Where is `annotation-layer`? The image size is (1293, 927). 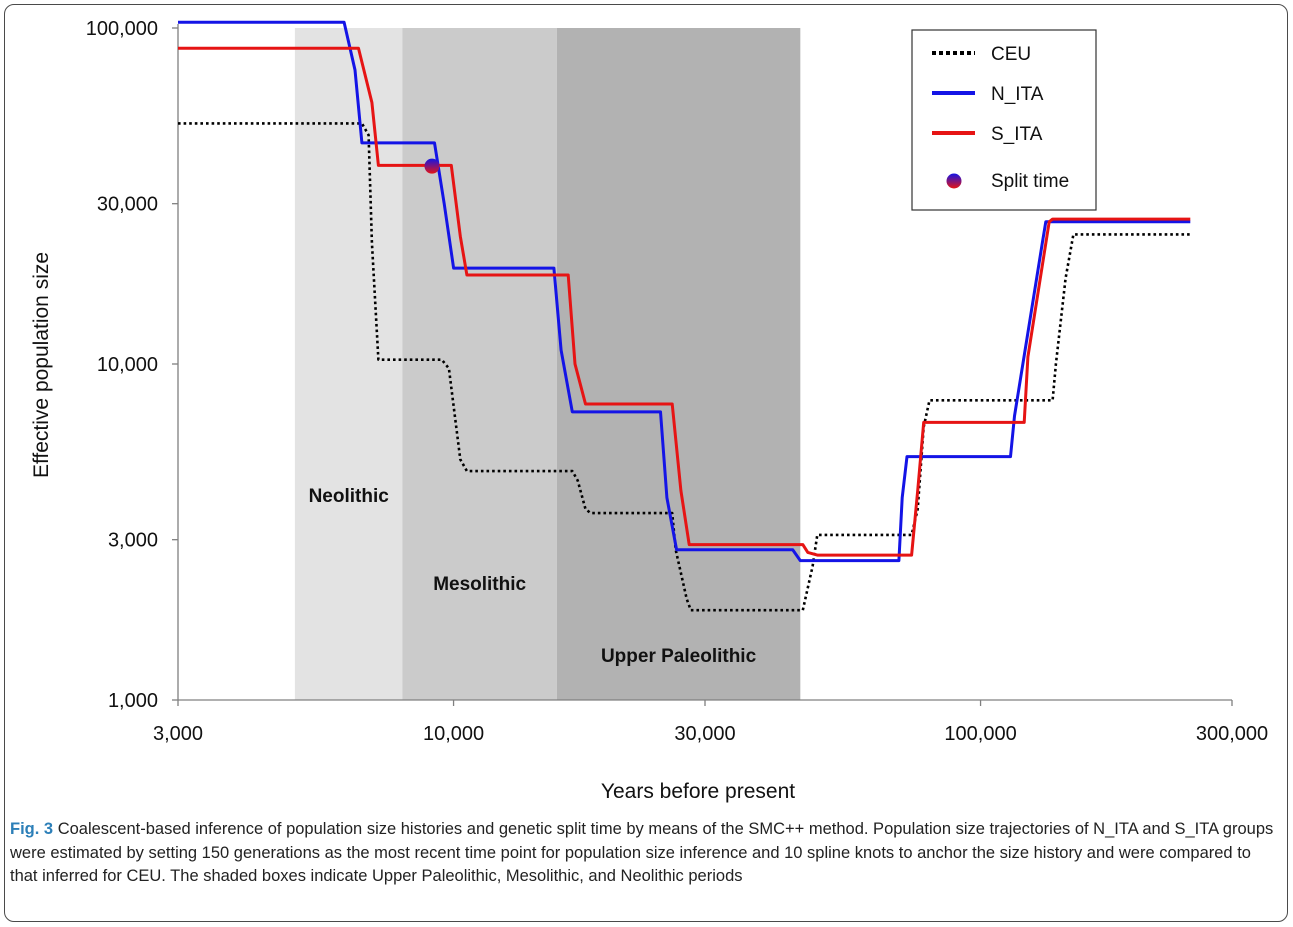 annotation-layer is located at coordinates (432, 166).